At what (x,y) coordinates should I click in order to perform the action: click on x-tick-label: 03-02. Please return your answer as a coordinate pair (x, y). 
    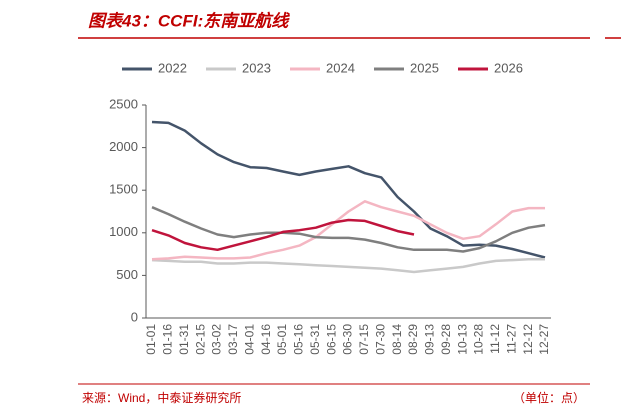
    Looking at the image, I should click on (217, 339).